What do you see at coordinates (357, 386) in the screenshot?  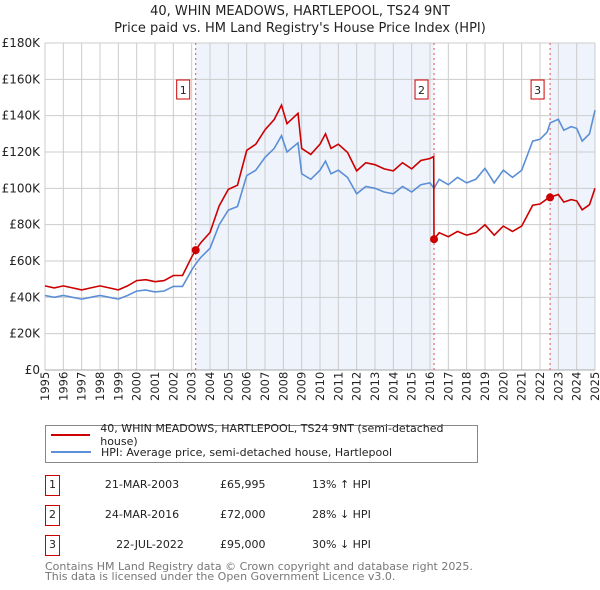 I see `x-tick-label: 2012` at bounding box center [357, 386].